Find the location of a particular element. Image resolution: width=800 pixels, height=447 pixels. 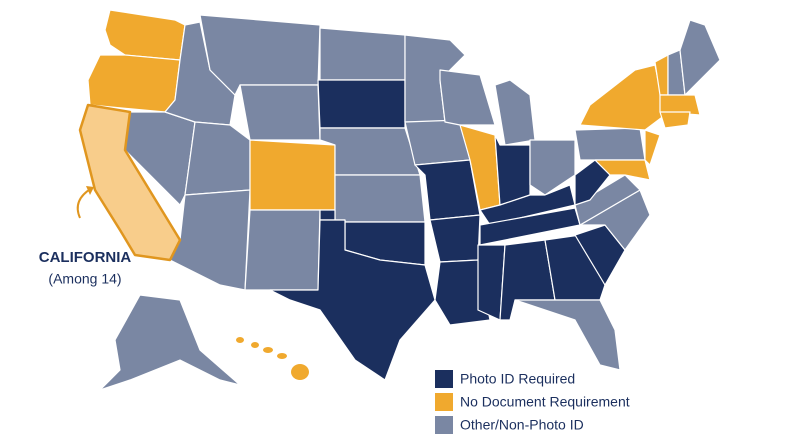

legend-label: No Document Requirement is located at coordinates (545, 402).